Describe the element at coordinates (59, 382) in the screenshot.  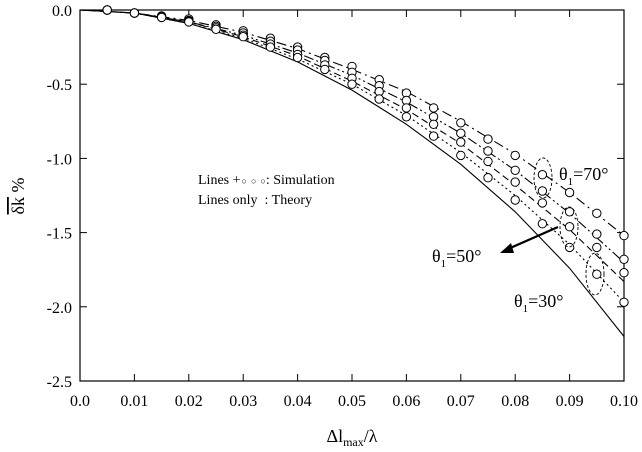
I see `y-tick-label: -2.5` at that location.